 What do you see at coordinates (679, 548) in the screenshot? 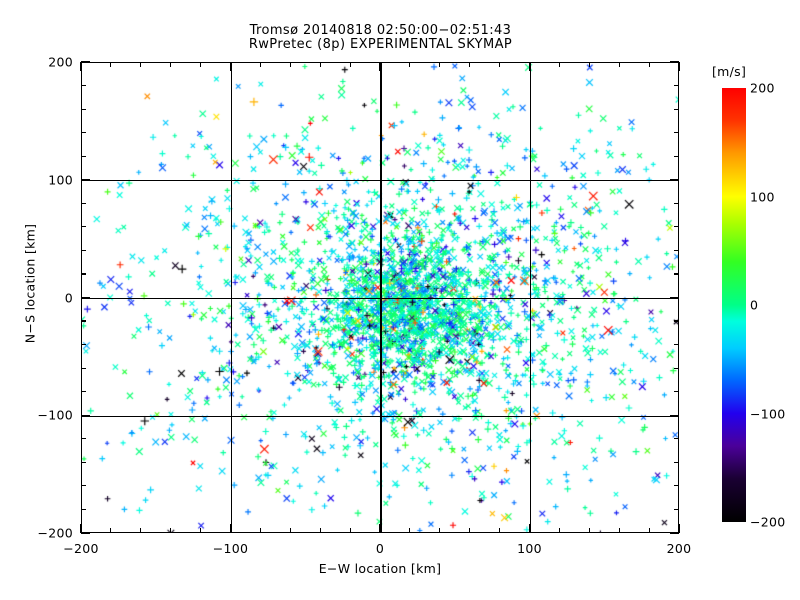
I see `x-tick-label: 200` at bounding box center [679, 548].